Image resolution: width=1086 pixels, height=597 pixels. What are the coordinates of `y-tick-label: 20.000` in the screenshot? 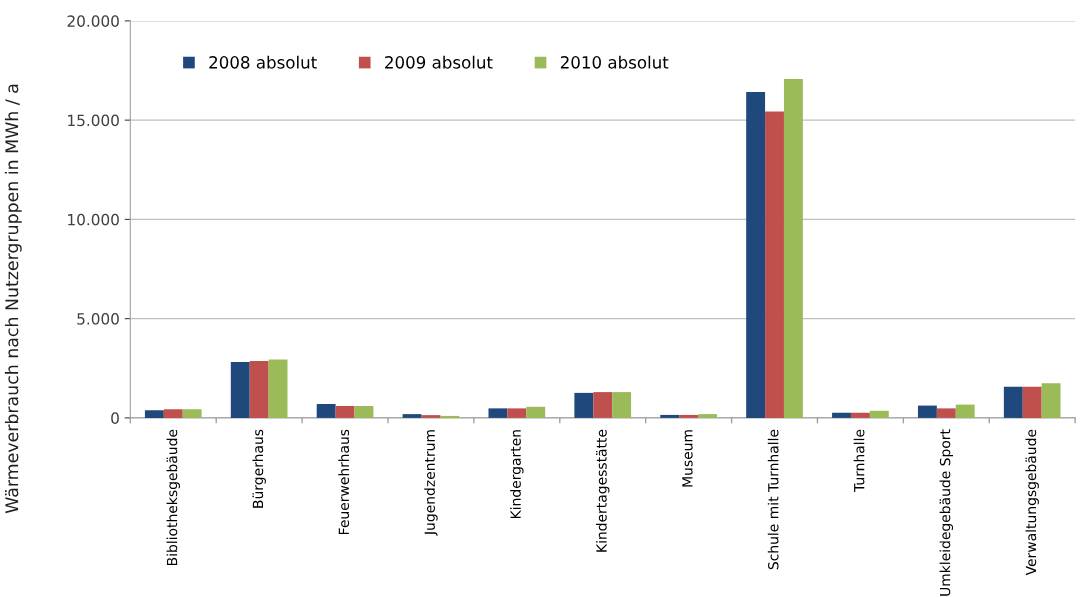 It's located at (93, 21).